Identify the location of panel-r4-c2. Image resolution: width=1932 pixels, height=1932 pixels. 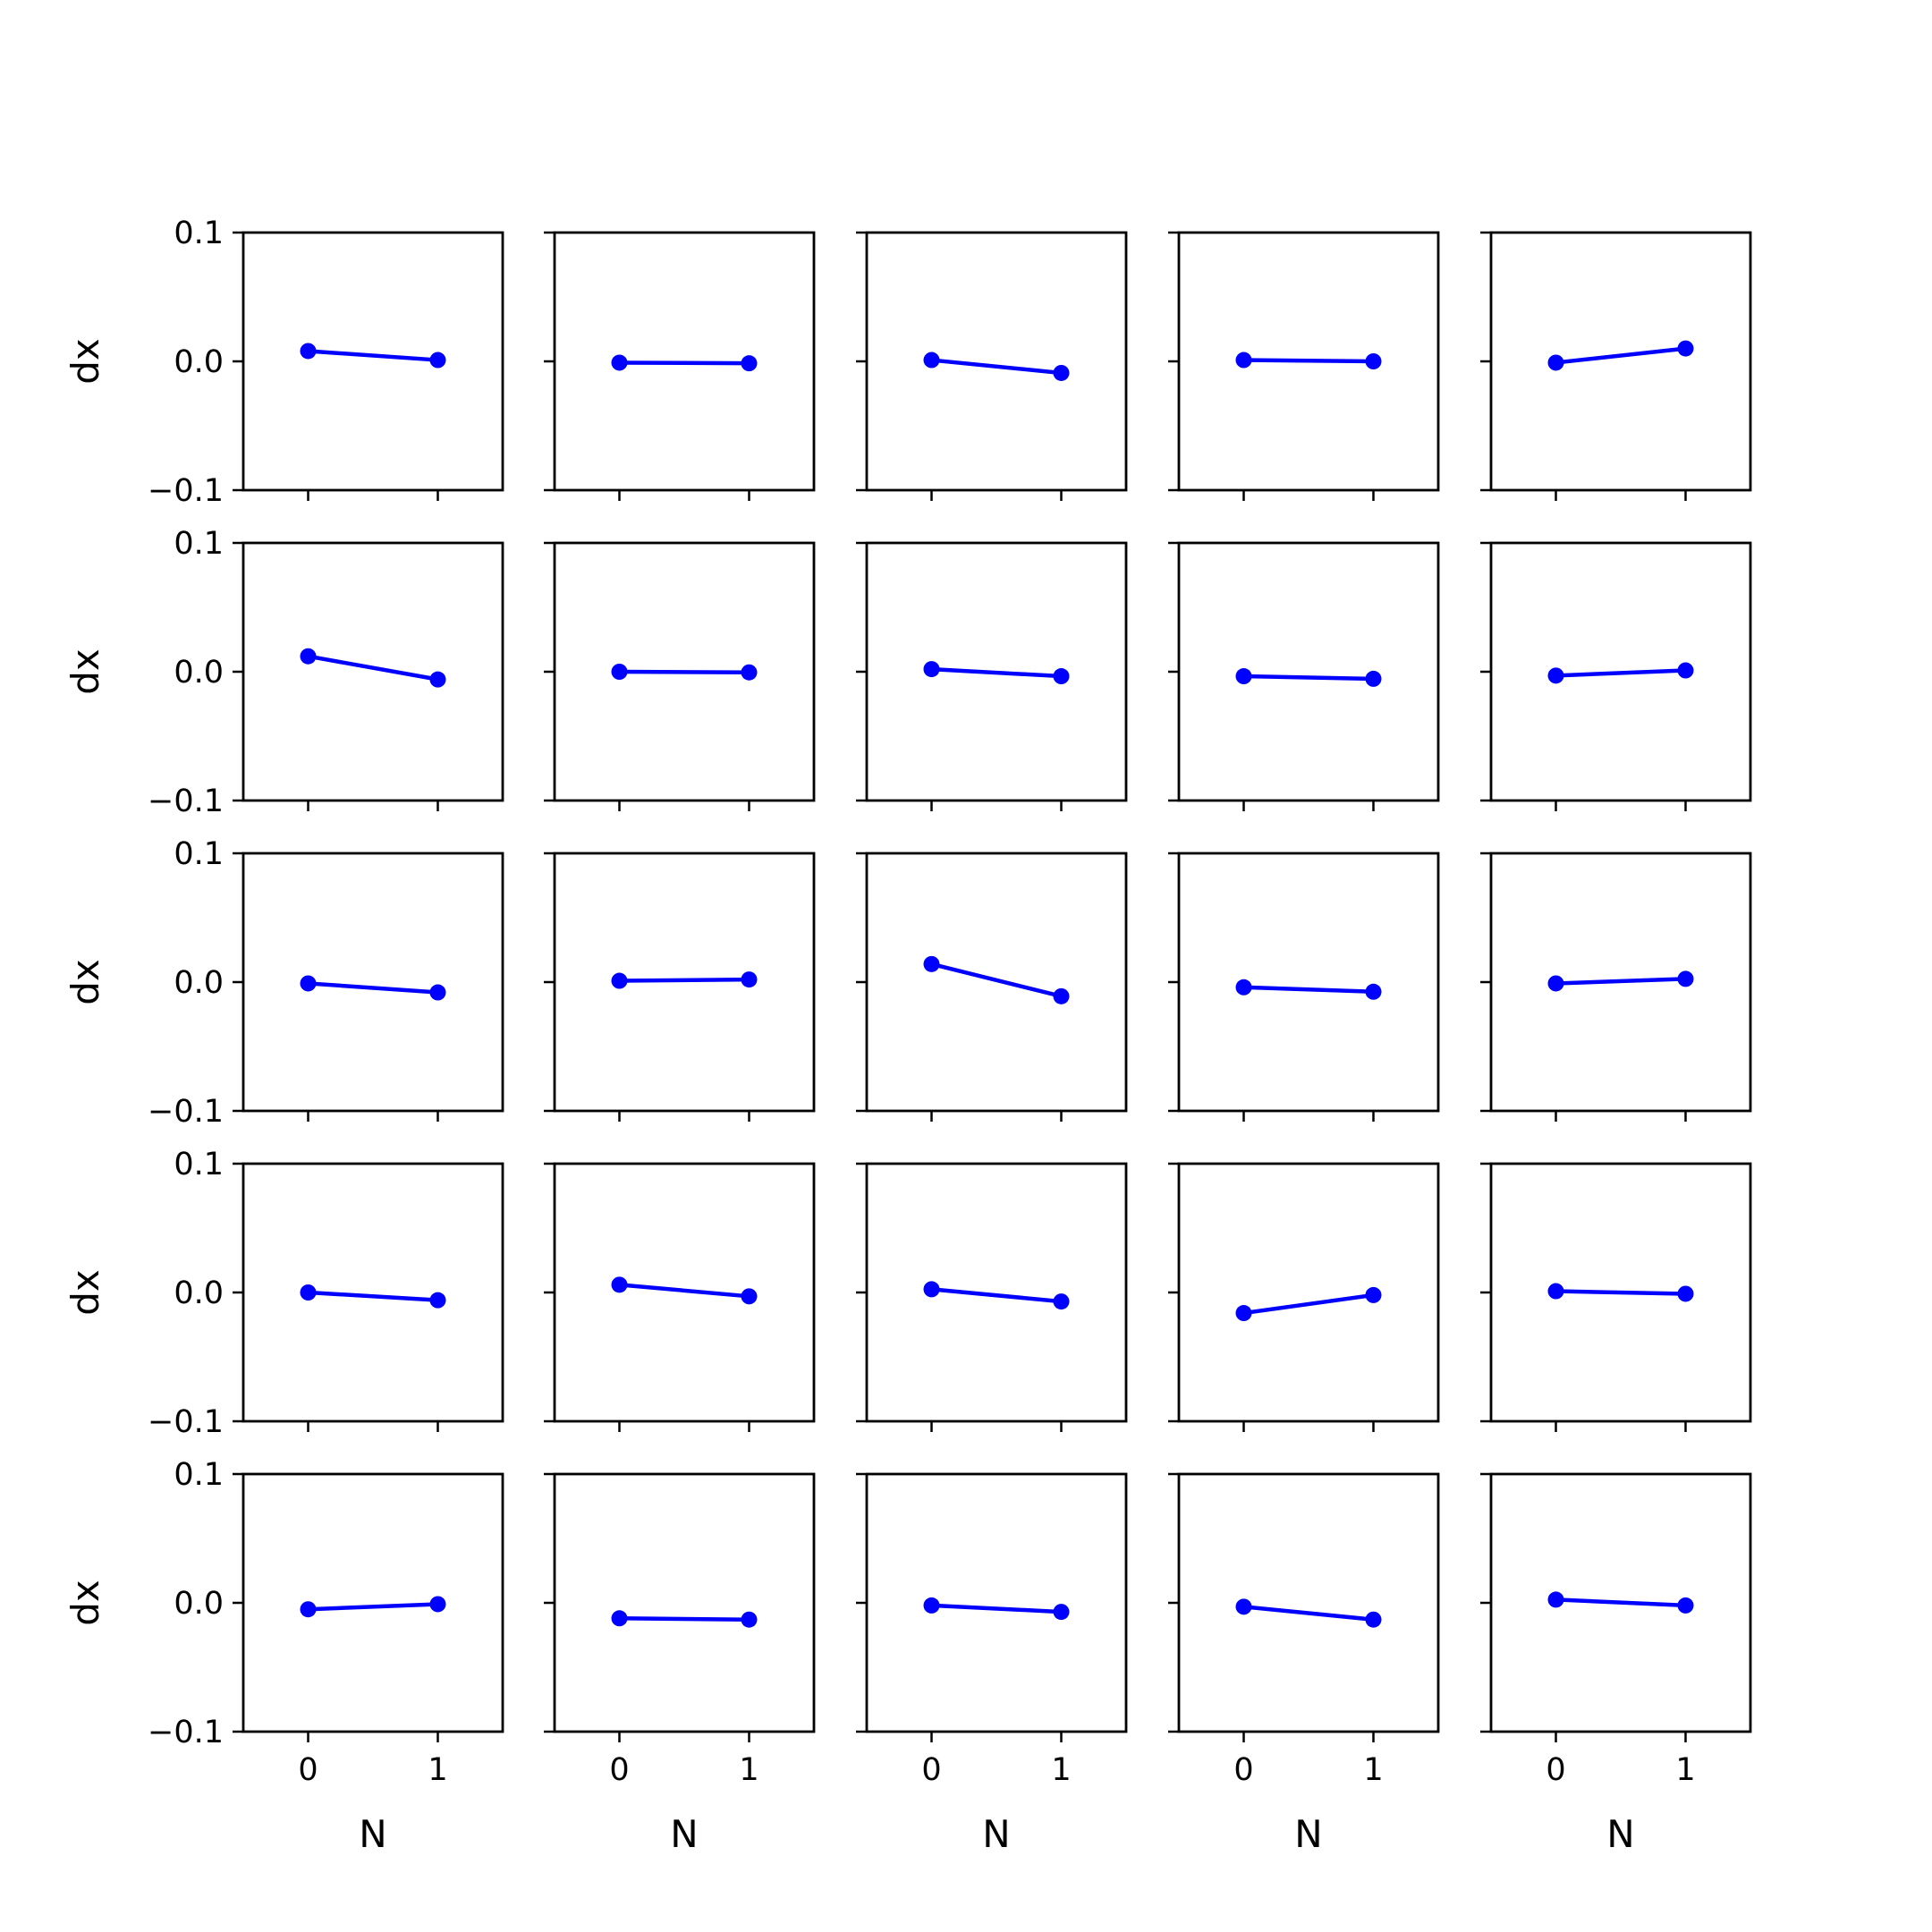
(680, 1297).